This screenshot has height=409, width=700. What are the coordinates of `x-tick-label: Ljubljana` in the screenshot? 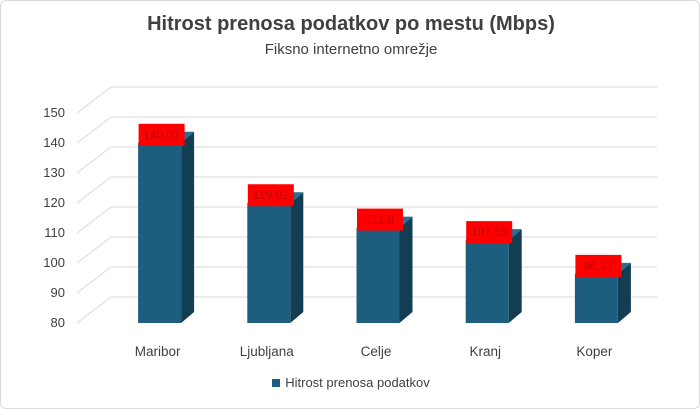 It's located at (267, 351).